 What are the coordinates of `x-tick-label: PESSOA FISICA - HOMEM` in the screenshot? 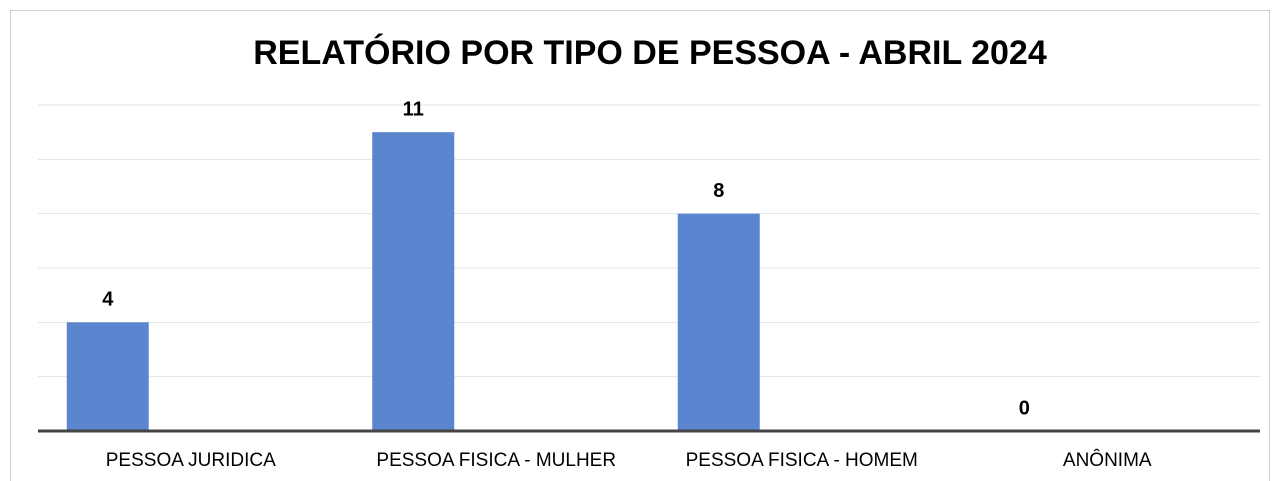 It's located at (802, 460).